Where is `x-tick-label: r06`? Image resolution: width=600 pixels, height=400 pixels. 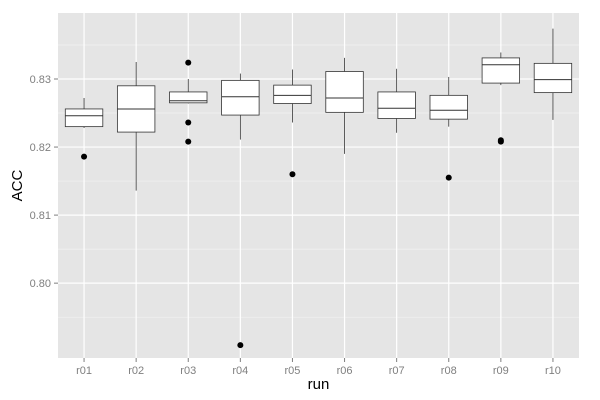
x-tick-label: r06 is located at coordinates (345, 371).